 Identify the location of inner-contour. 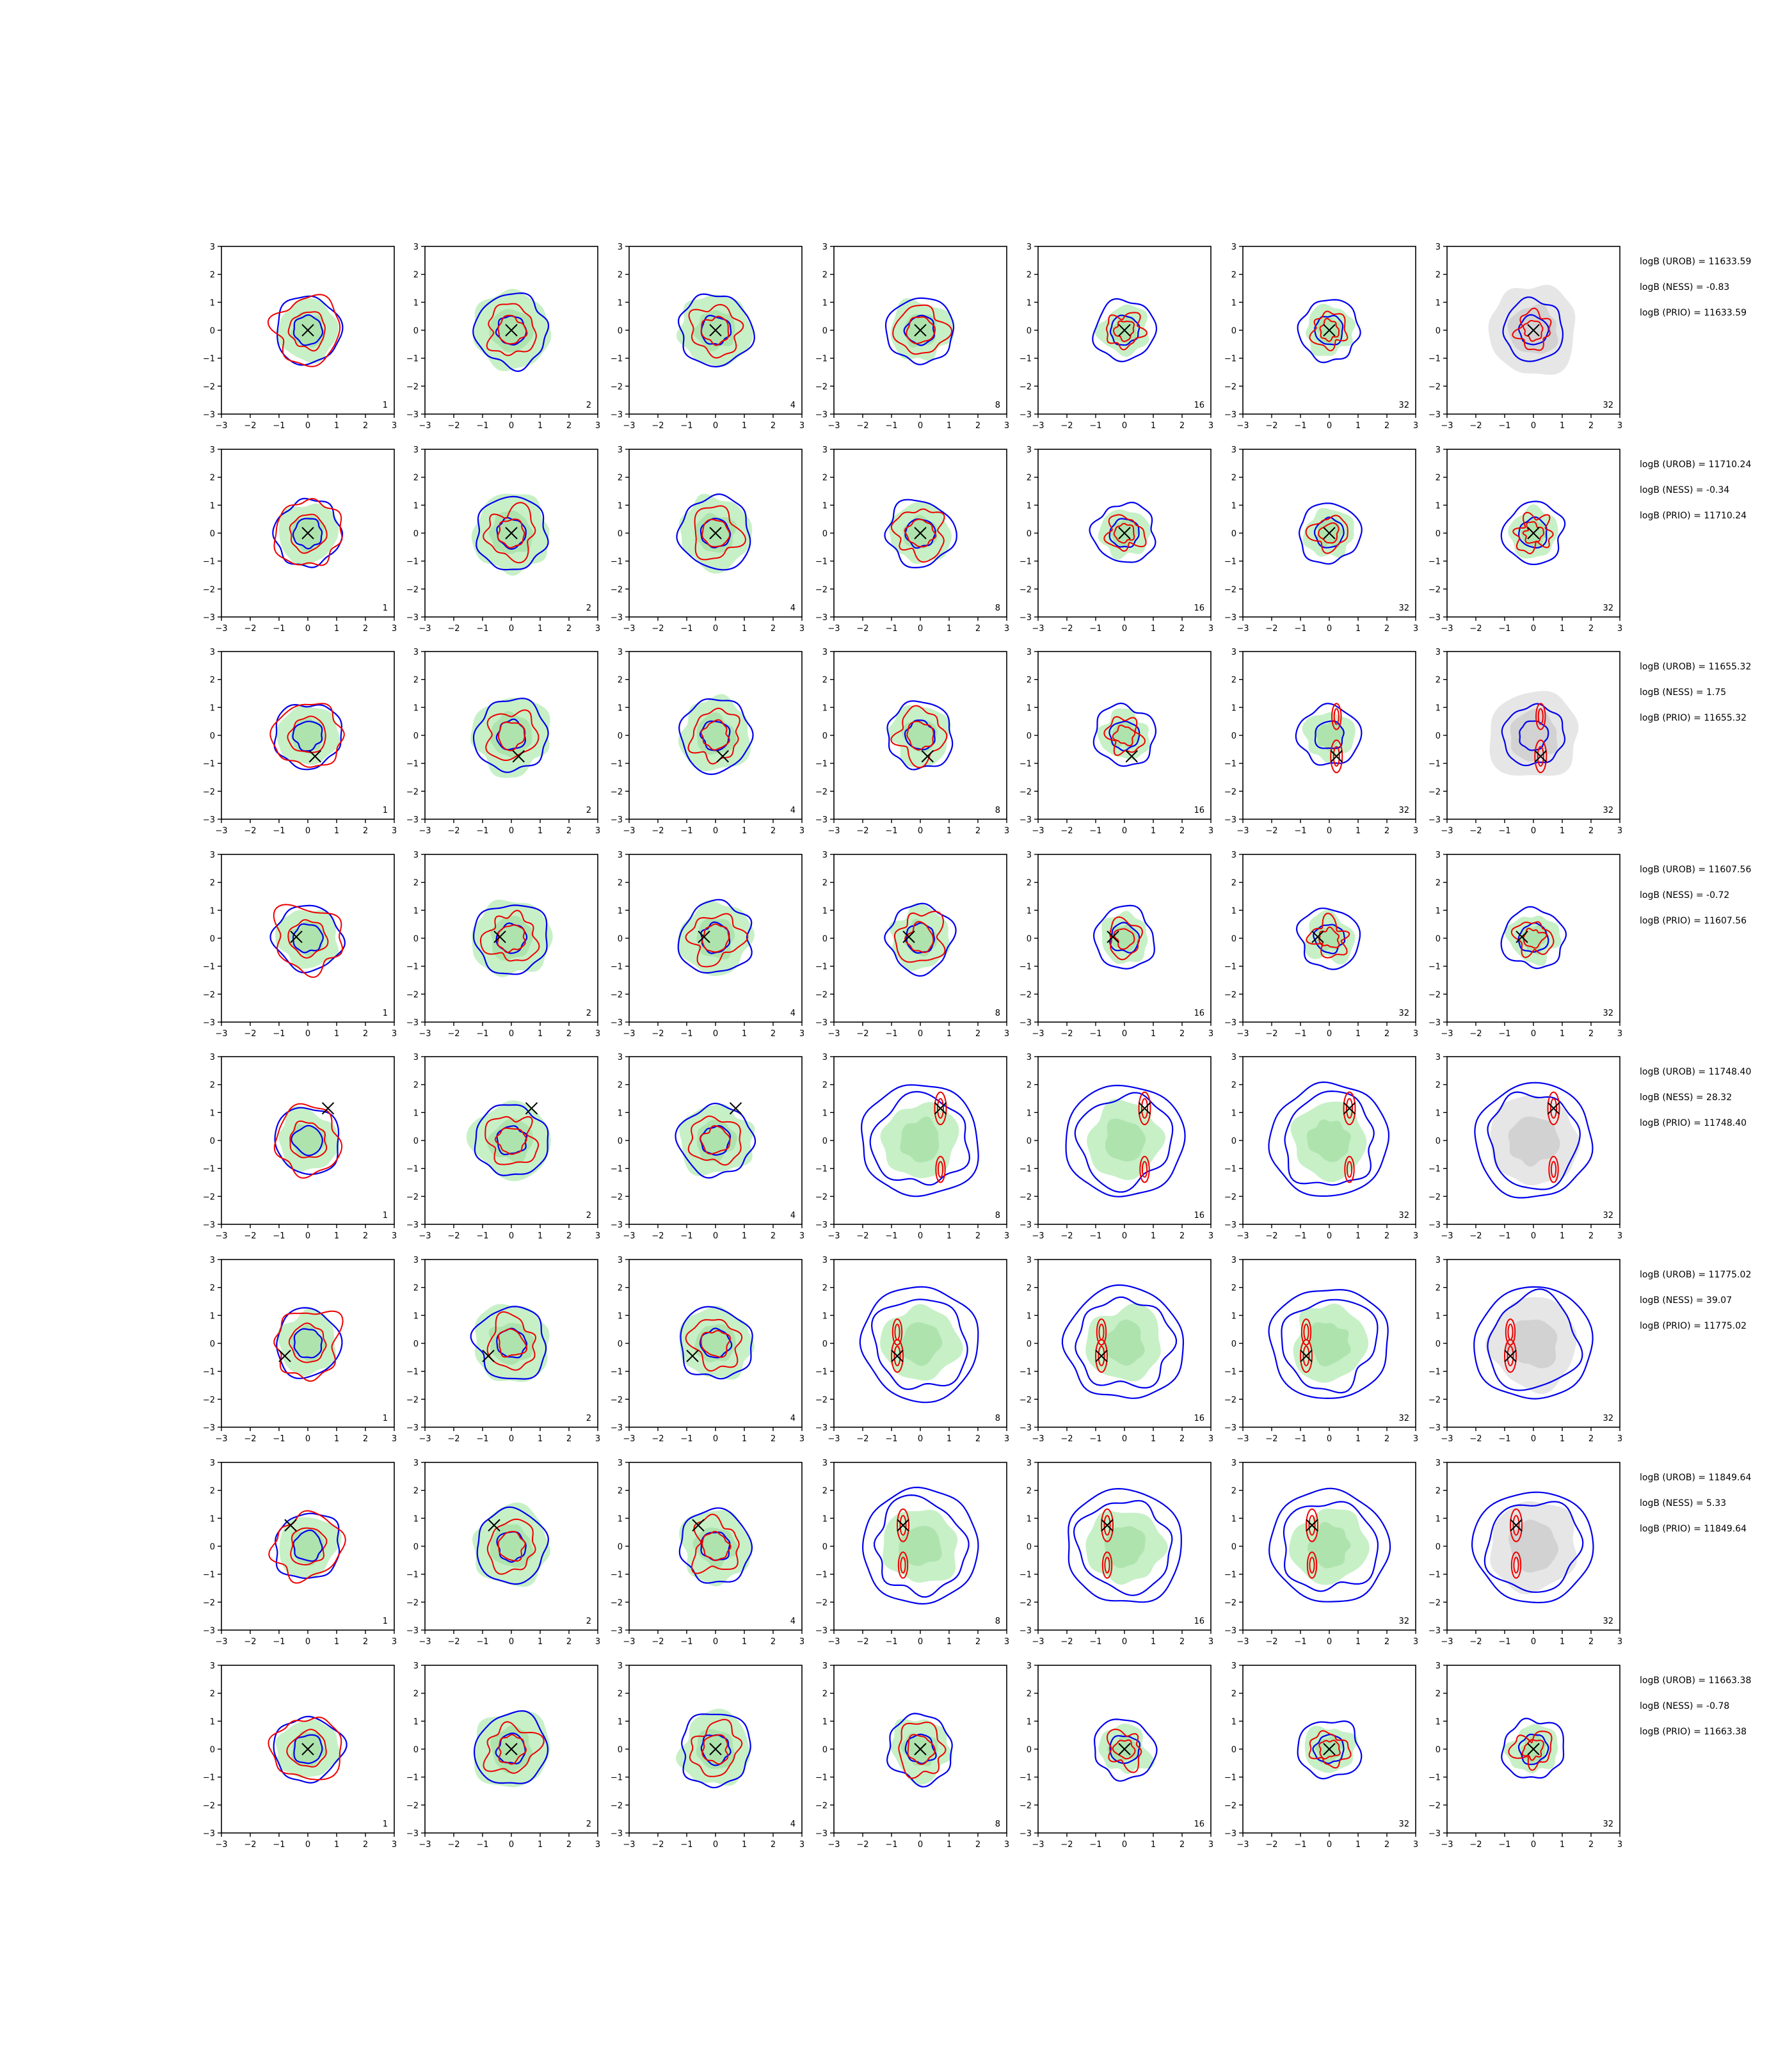
(1535, 1339).